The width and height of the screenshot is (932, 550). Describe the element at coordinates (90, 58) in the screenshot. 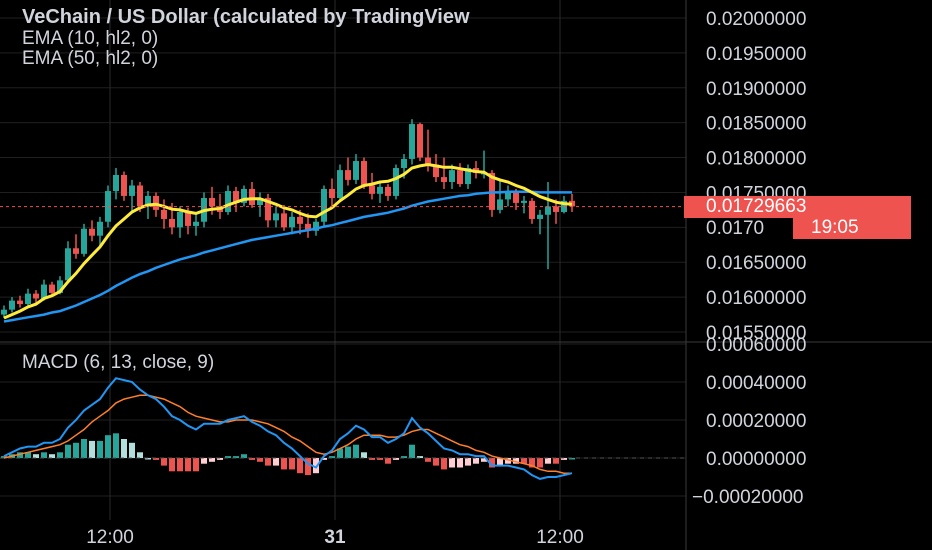

I see `ema-slow-legend: EMA (50, hl2, 0)` at that location.